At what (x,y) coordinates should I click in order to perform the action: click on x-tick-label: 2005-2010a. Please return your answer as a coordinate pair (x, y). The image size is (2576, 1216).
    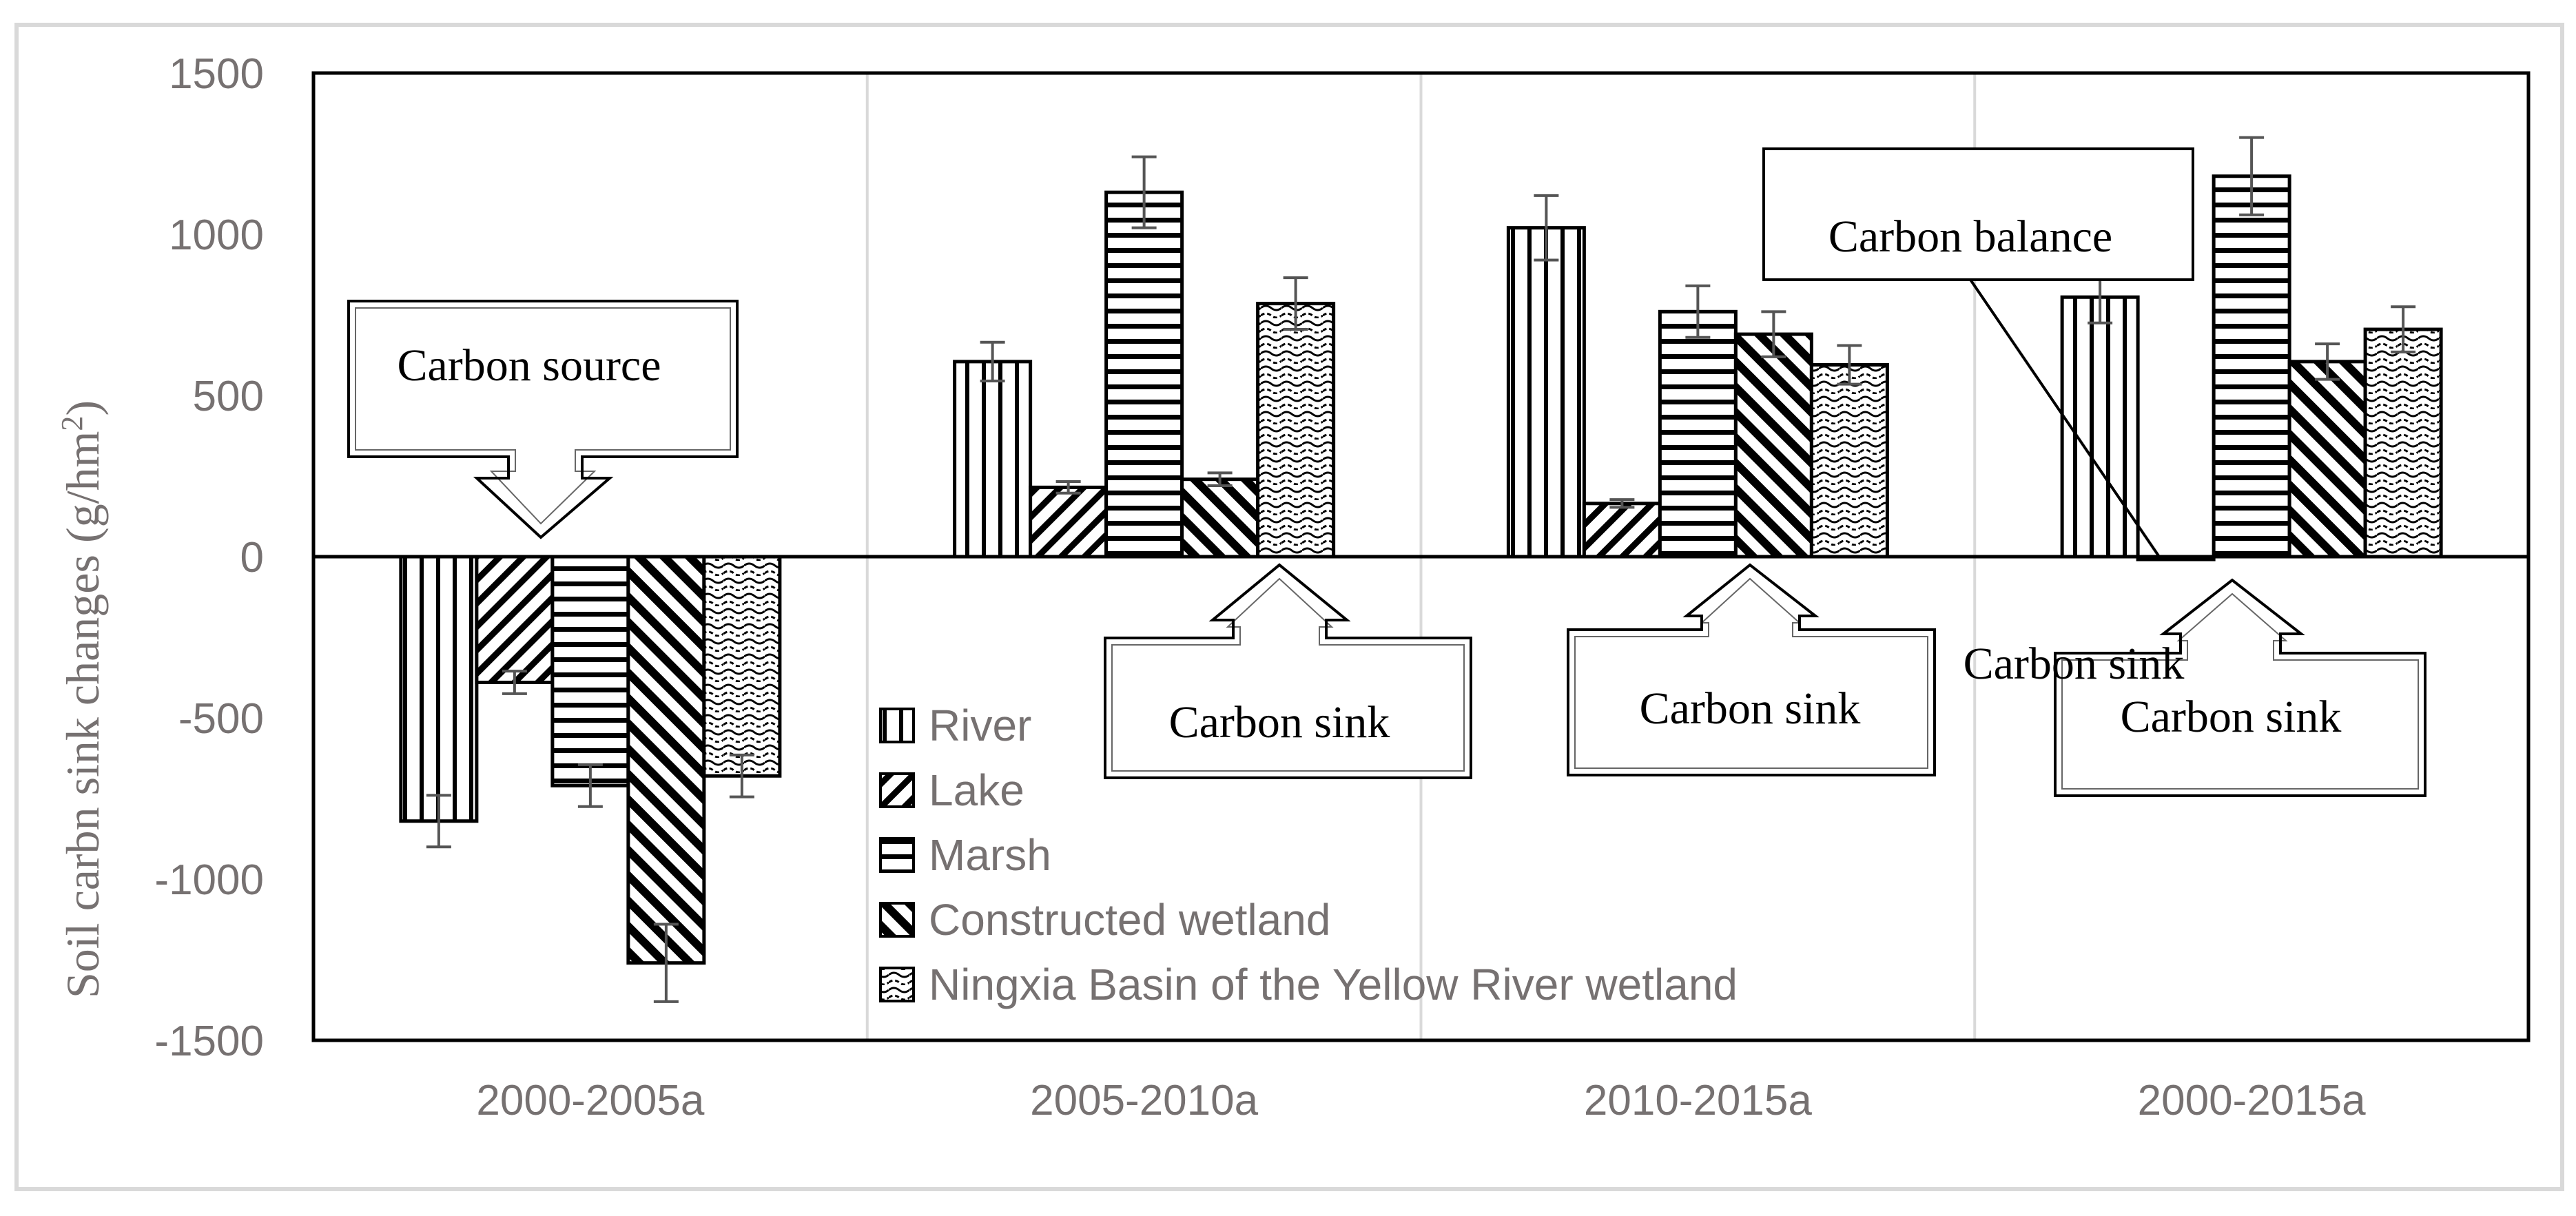
    Looking at the image, I should click on (1144, 1100).